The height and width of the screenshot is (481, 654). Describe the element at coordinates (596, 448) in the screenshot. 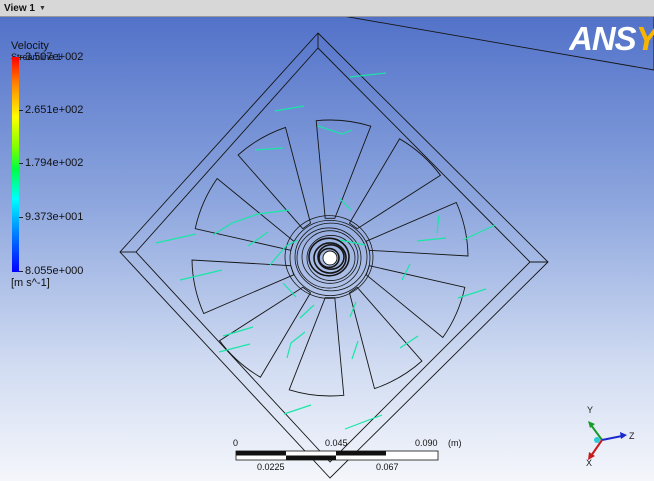

I see `triad-x-axis` at that location.